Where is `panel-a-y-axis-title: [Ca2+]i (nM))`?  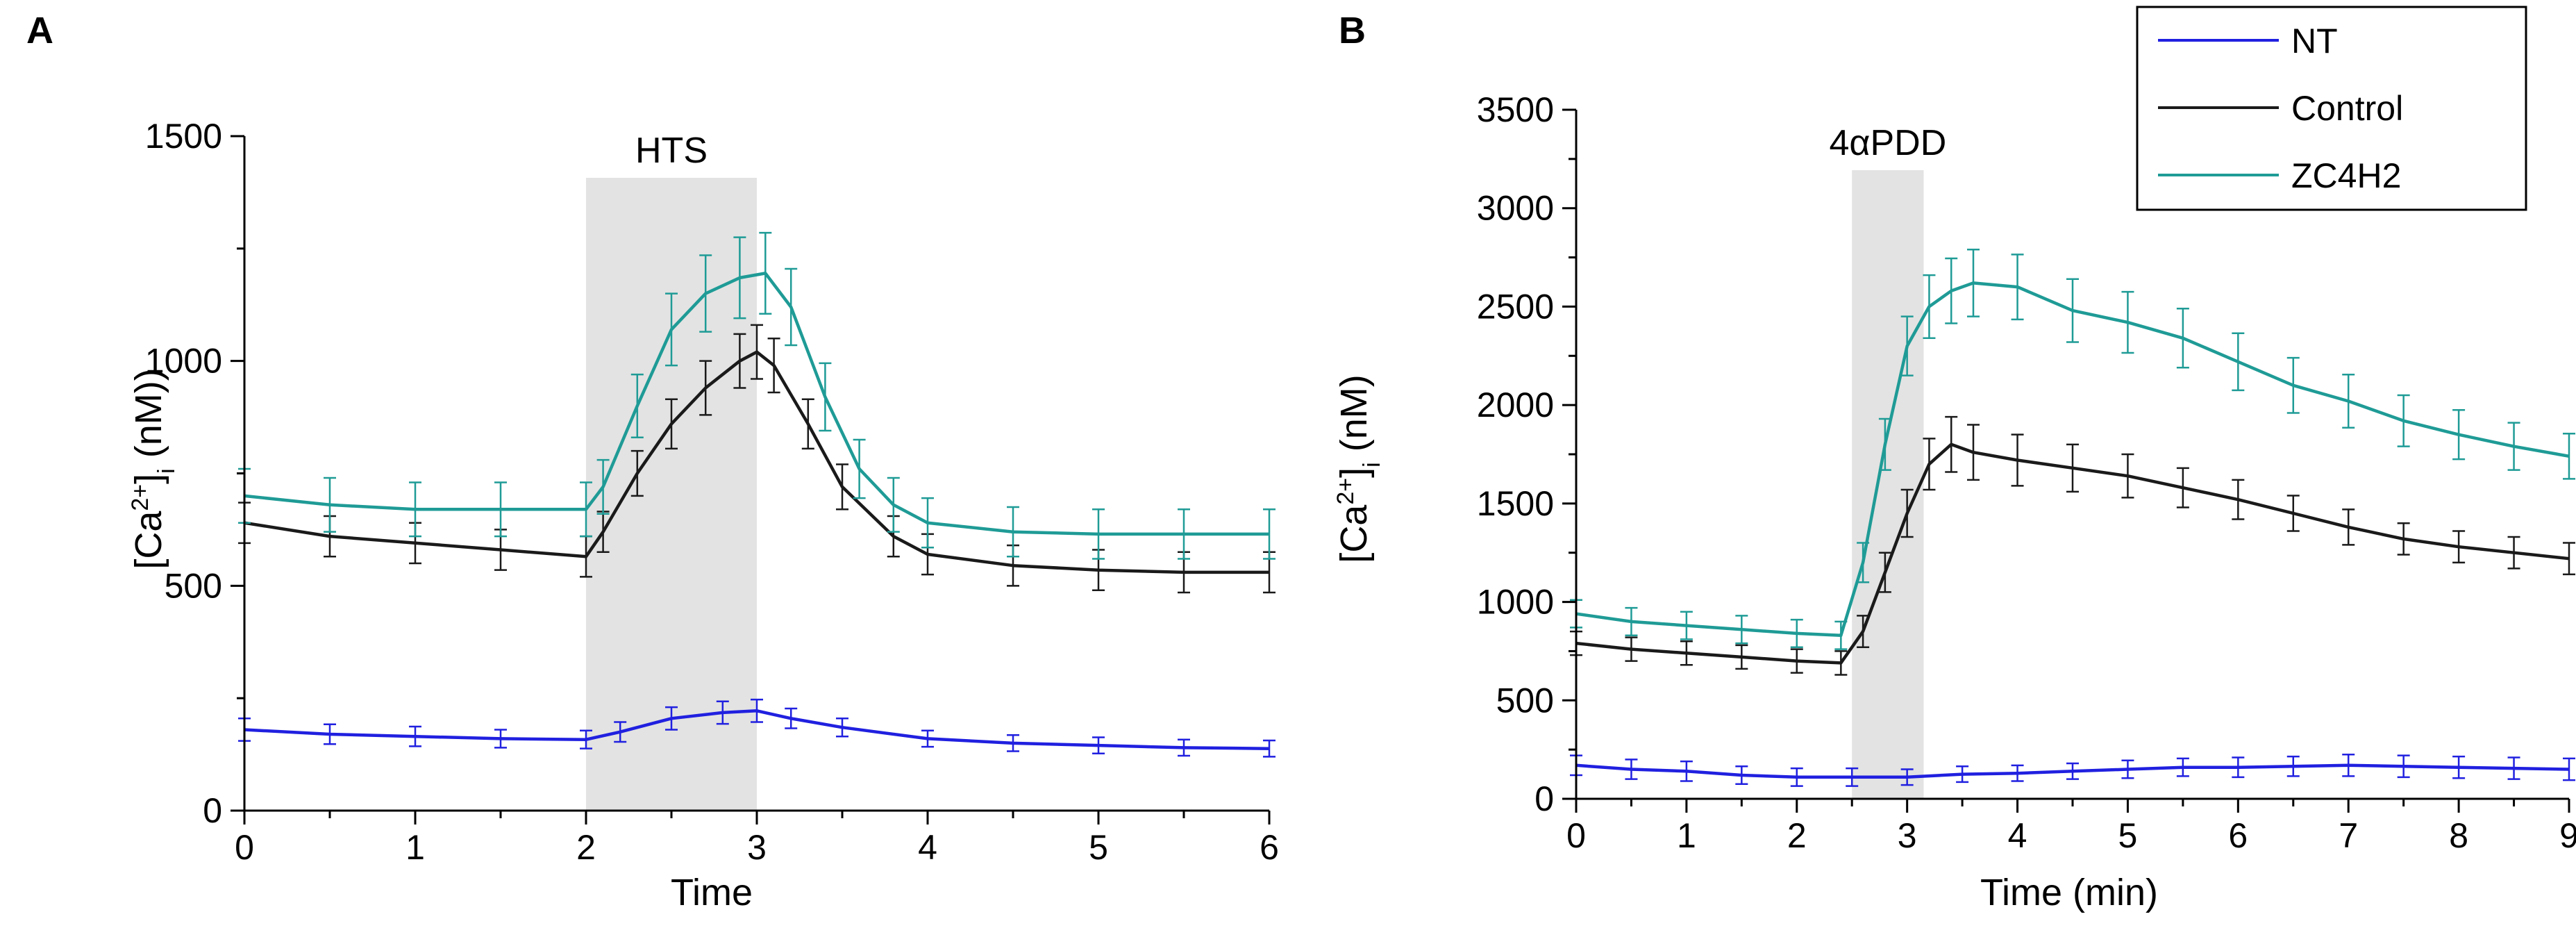 panel-a-y-axis-title: [Ca2+]i (nM)) is located at coordinates (153, 469).